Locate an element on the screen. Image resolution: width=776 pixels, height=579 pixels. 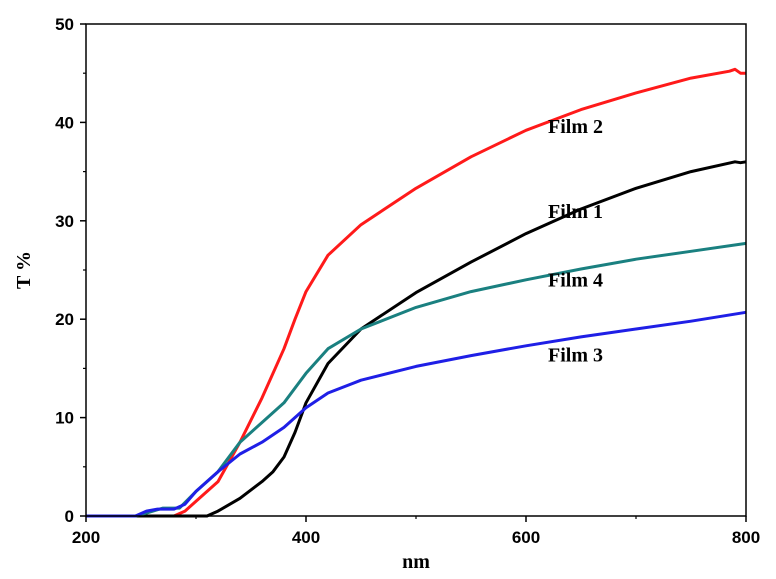
series-label-film-4: Film 4 is located at coordinates (575, 281).